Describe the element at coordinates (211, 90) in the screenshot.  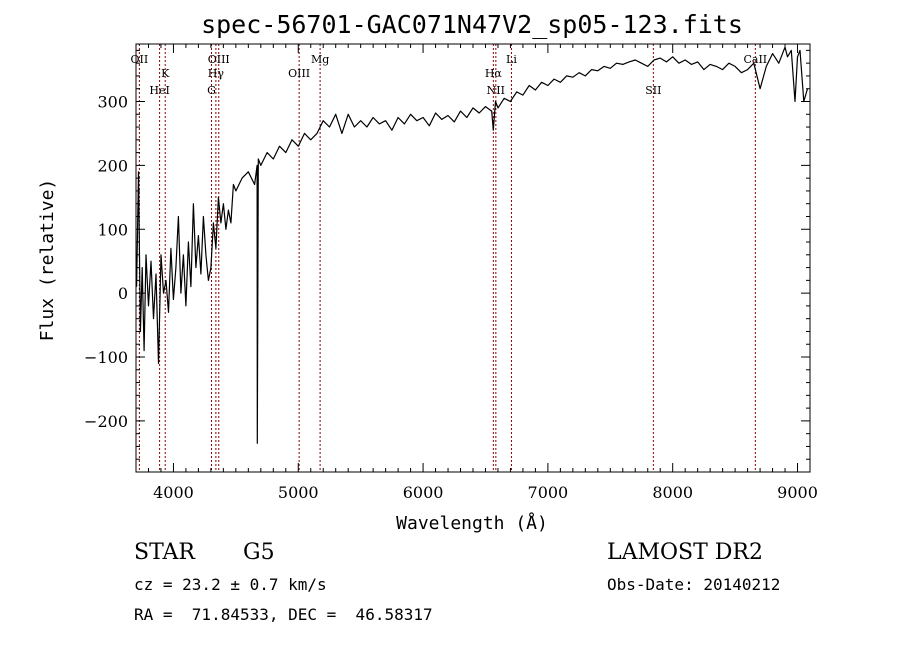
I see `line-label-5: G` at that location.